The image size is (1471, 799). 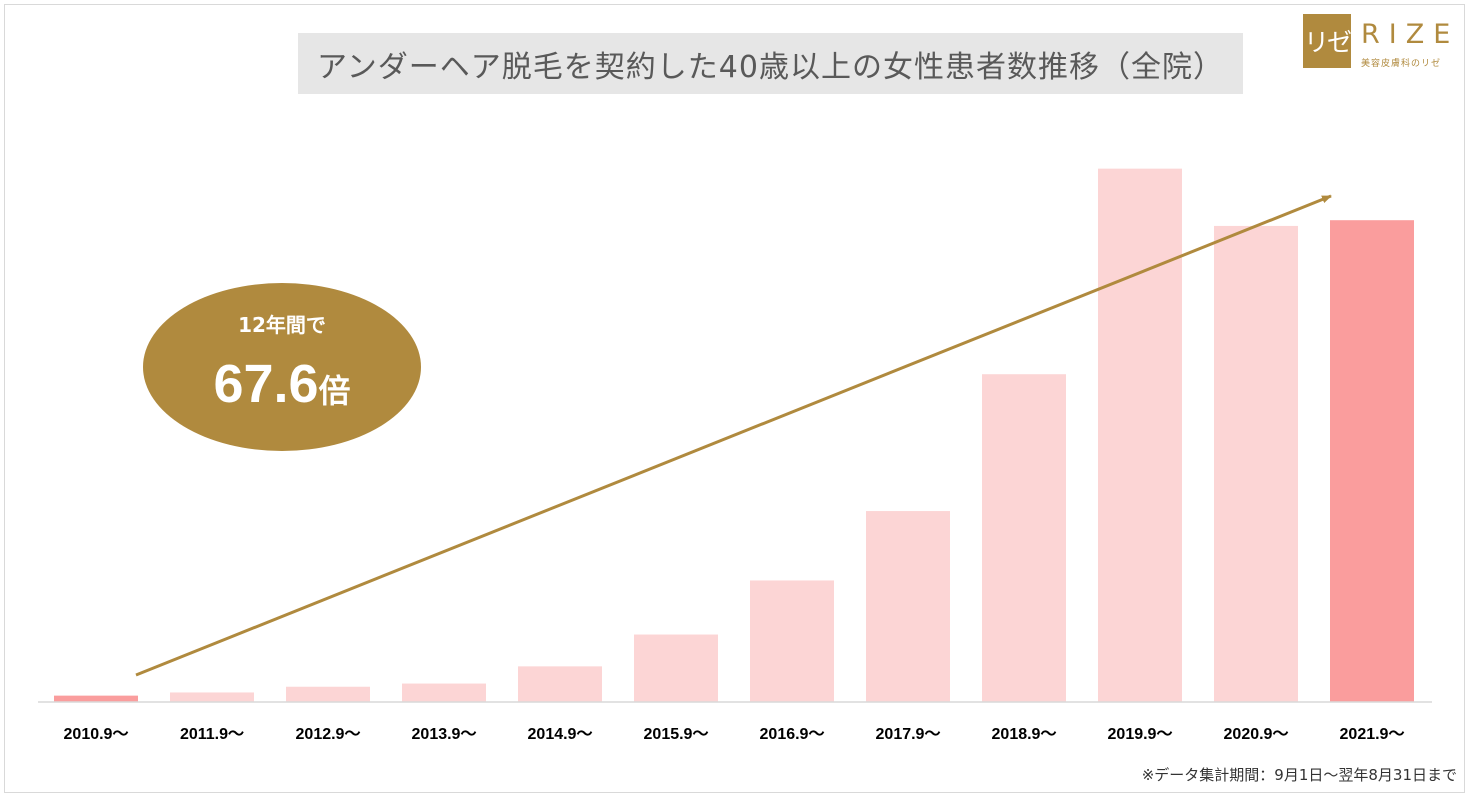 What do you see at coordinates (908, 734) in the screenshot?
I see `x-tick-label: 2017.9～` at bounding box center [908, 734].